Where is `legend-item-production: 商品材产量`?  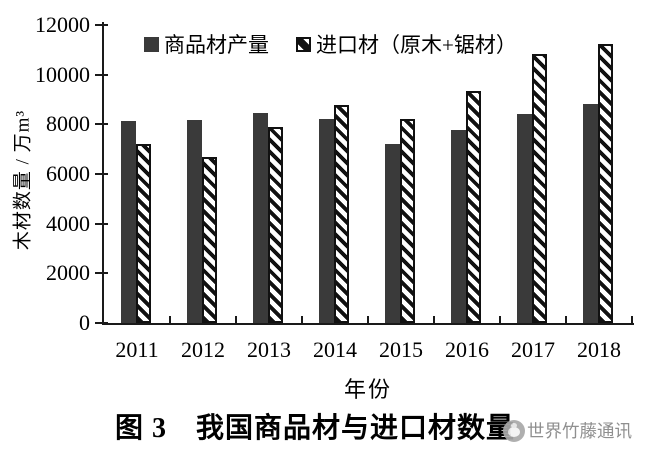 legend-item-production: 商品材产量 is located at coordinates (206, 44).